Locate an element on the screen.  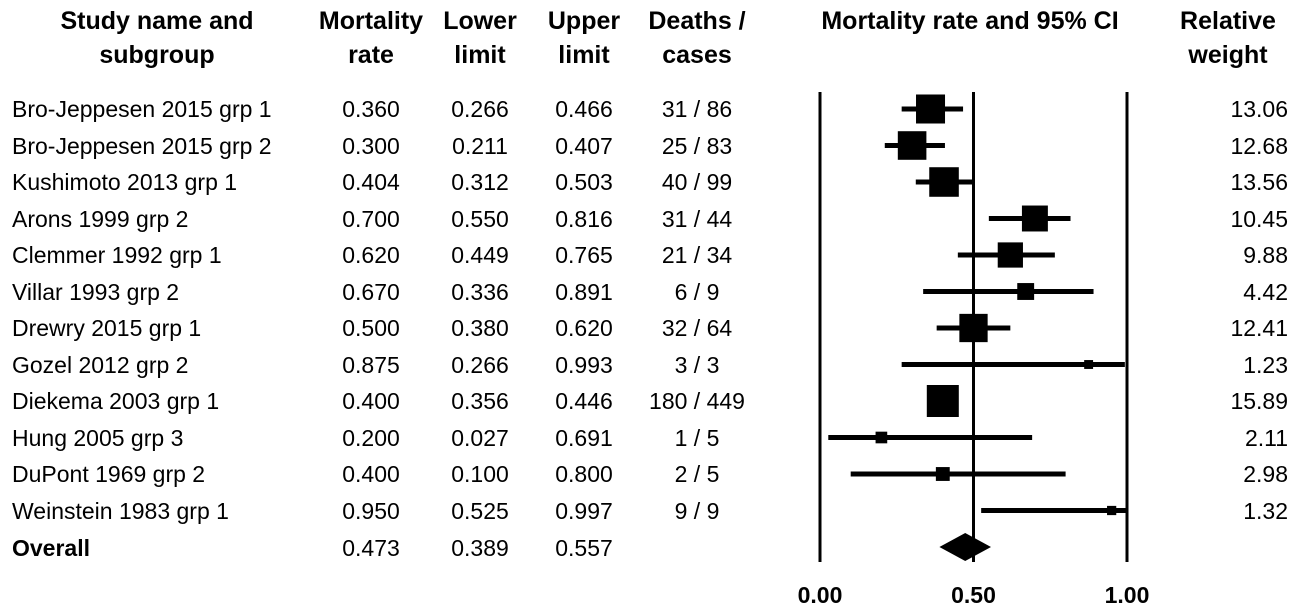
weight-header-line1: Relative is located at coordinates (1228, 21).